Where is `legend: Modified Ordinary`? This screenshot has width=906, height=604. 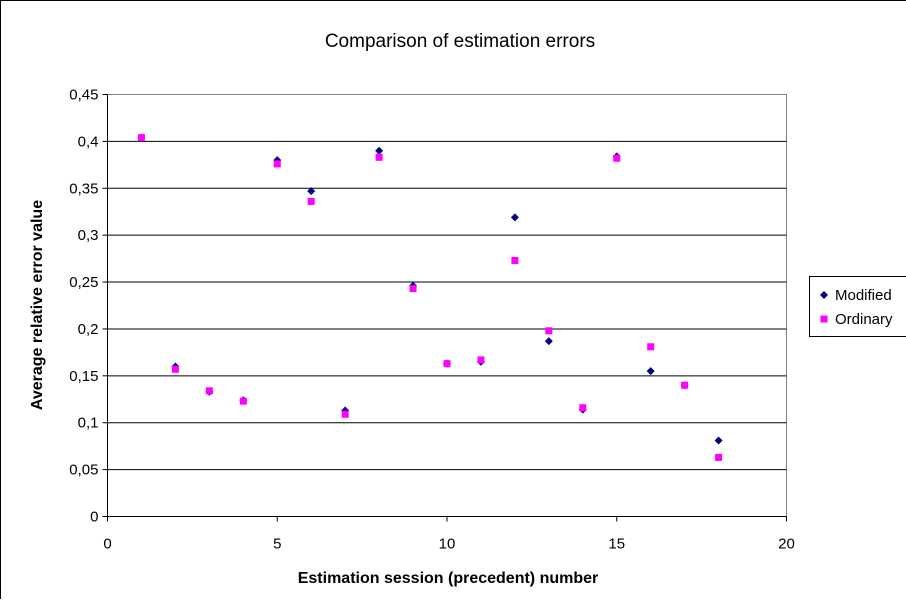 legend: Modified Ordinary is located at coordinates (858, 307).